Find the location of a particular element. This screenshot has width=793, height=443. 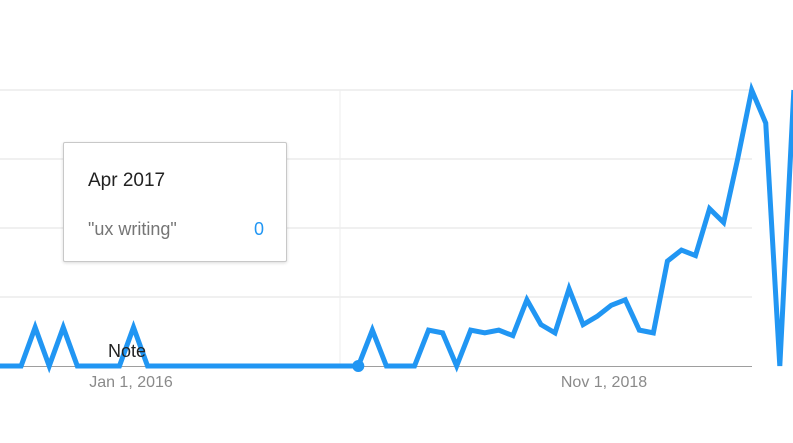

x-tick-label: Jan 1, 2016 is located at coordinates (131, 382).